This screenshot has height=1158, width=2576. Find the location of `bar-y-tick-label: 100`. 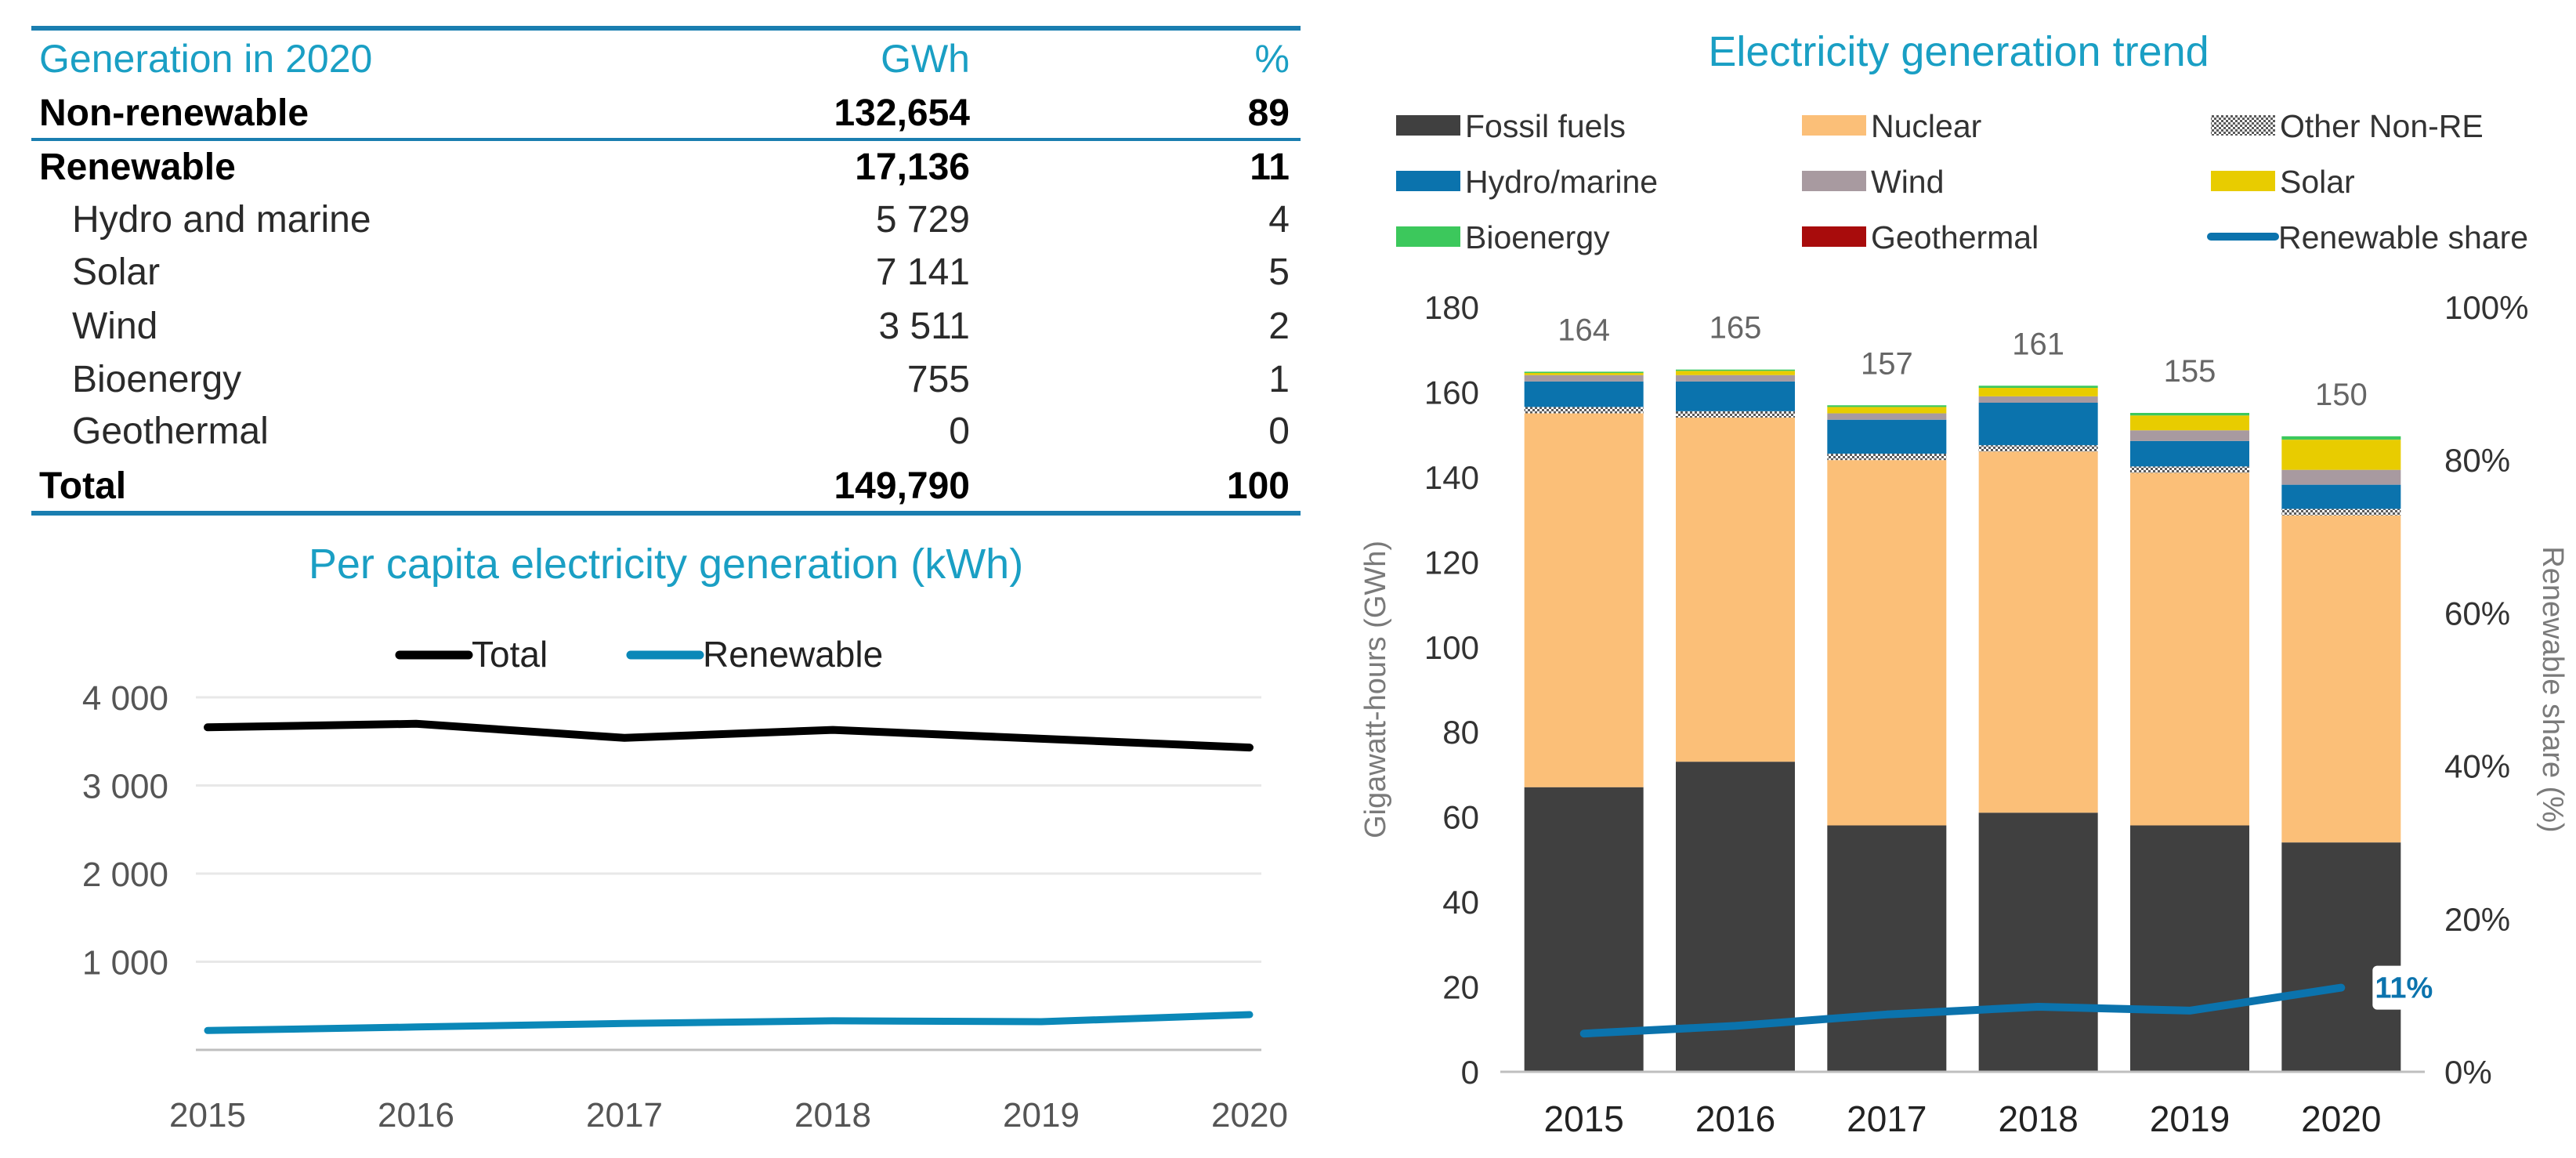

bar-y-tick-label: 100 is located at coordinates (1452, 647).